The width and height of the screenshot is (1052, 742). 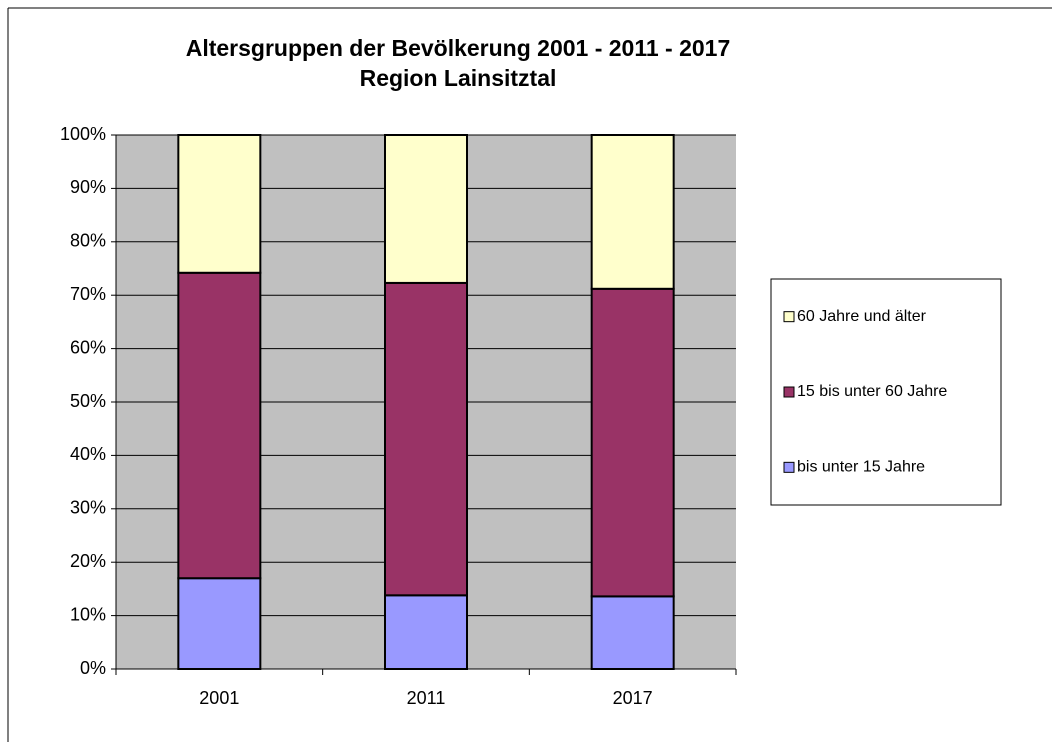 What do you see at coordinates (633, 698) in the screenshot?
I see `x-tick-label: 2017` at bounding box center [633, 698].